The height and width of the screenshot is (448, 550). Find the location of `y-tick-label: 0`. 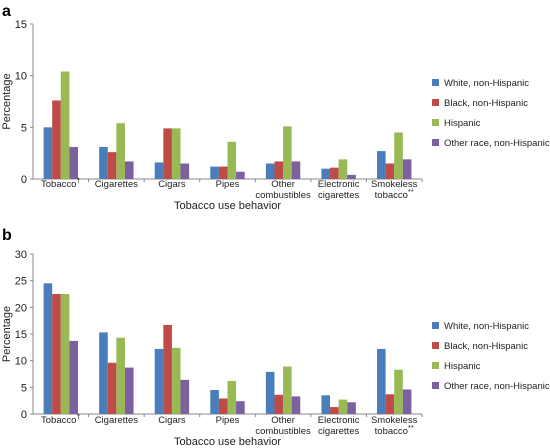

y-tick-label: 0 is located at coordinates (24, 415).